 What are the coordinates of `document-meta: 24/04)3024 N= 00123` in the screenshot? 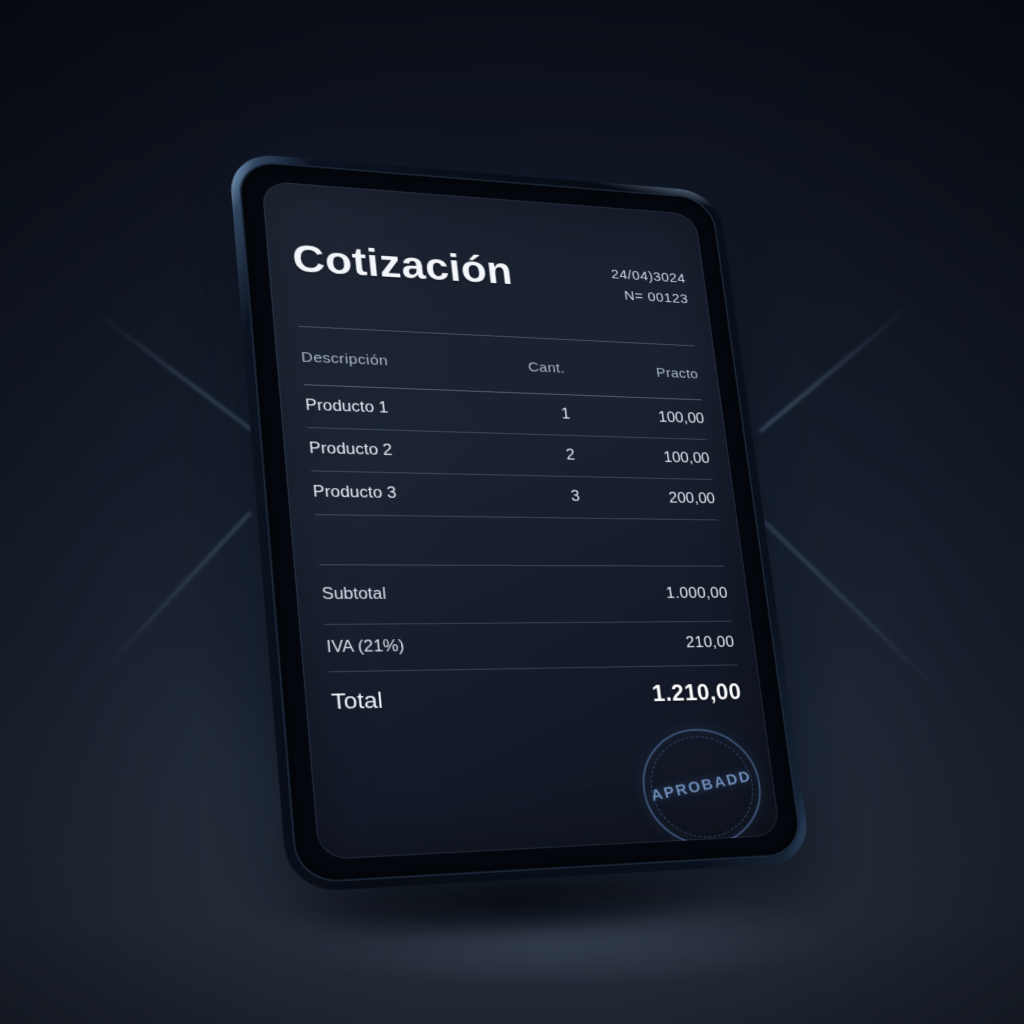 It's located at (650, 287).